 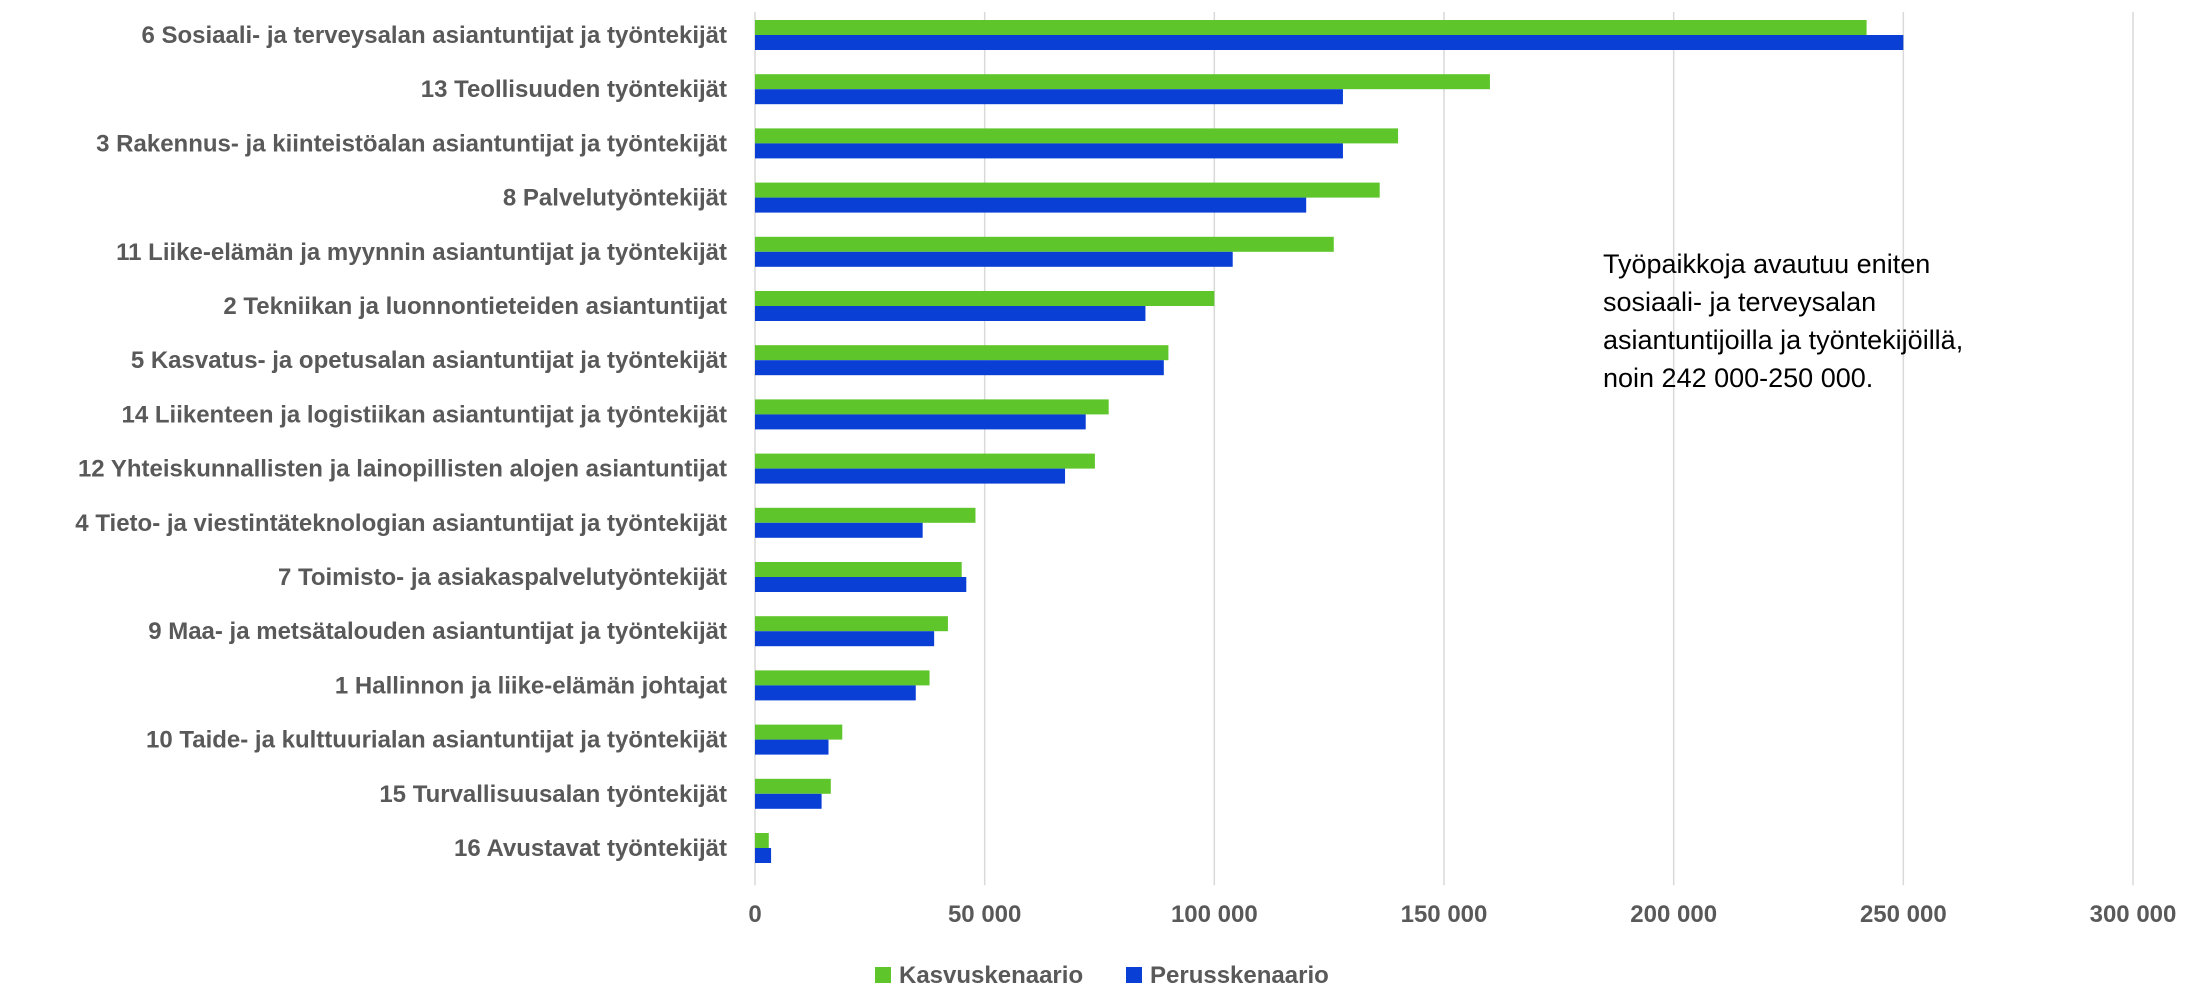 I want to click on x-tick-label: 150 000, so click(x=1444, y=914).